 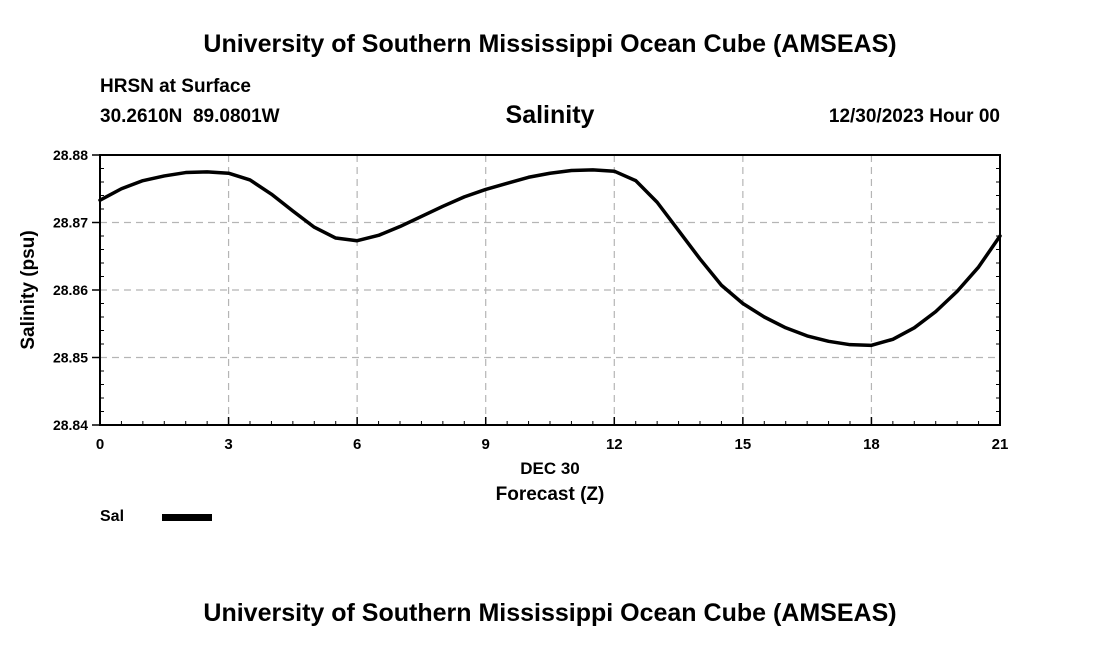 I want to click on x-tick-label: 9, so click(x=486, y=444).